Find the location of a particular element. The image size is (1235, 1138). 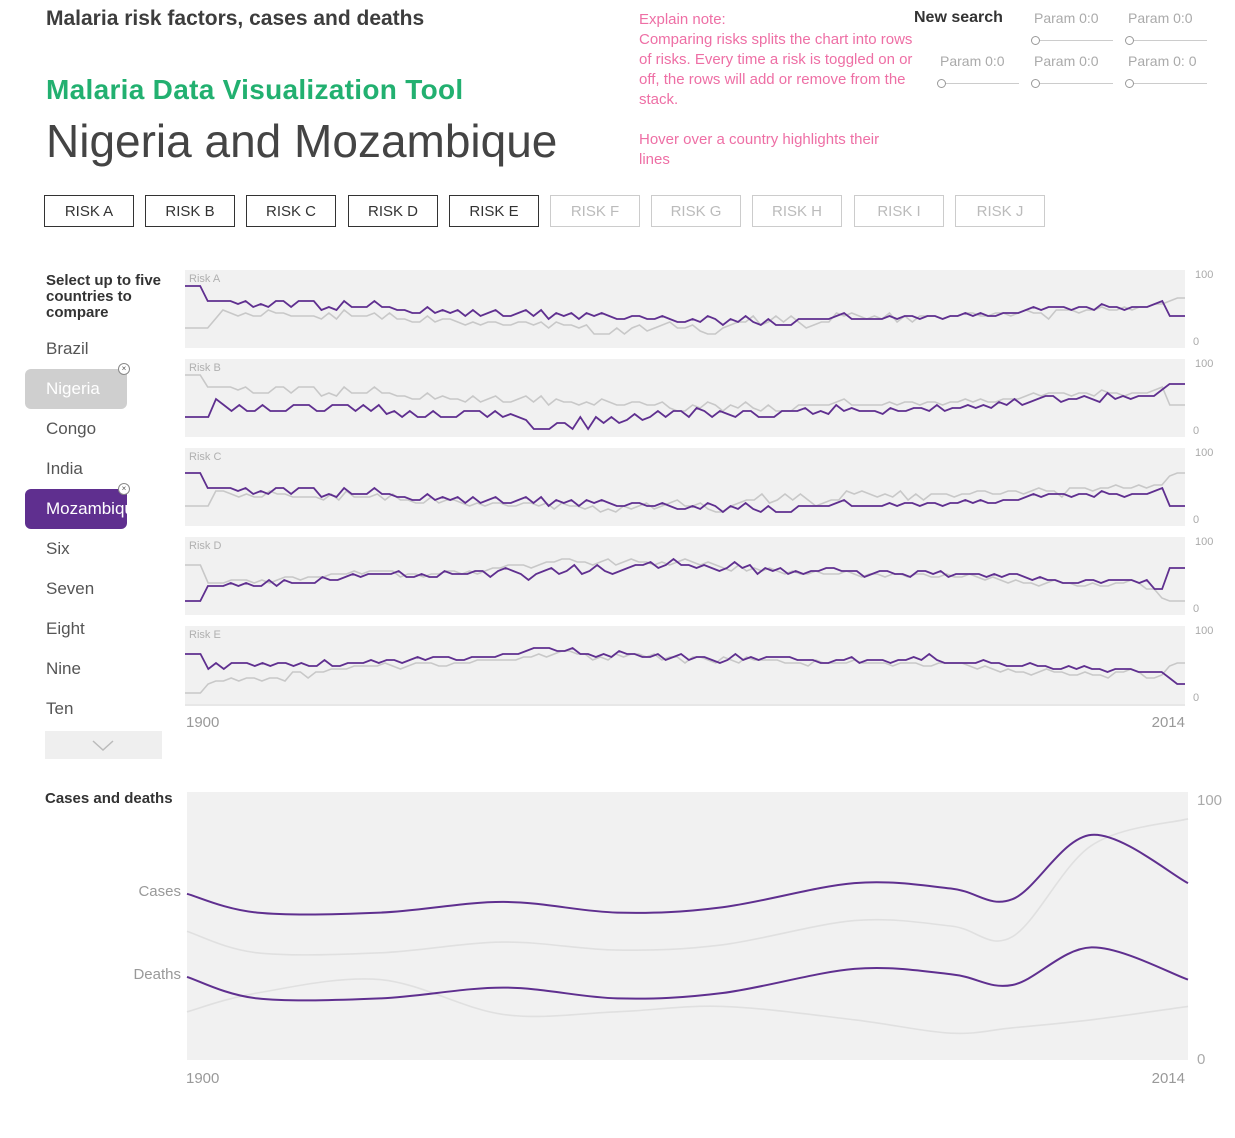

risk-b-button: RISK B is located at coordinates (190, 211).